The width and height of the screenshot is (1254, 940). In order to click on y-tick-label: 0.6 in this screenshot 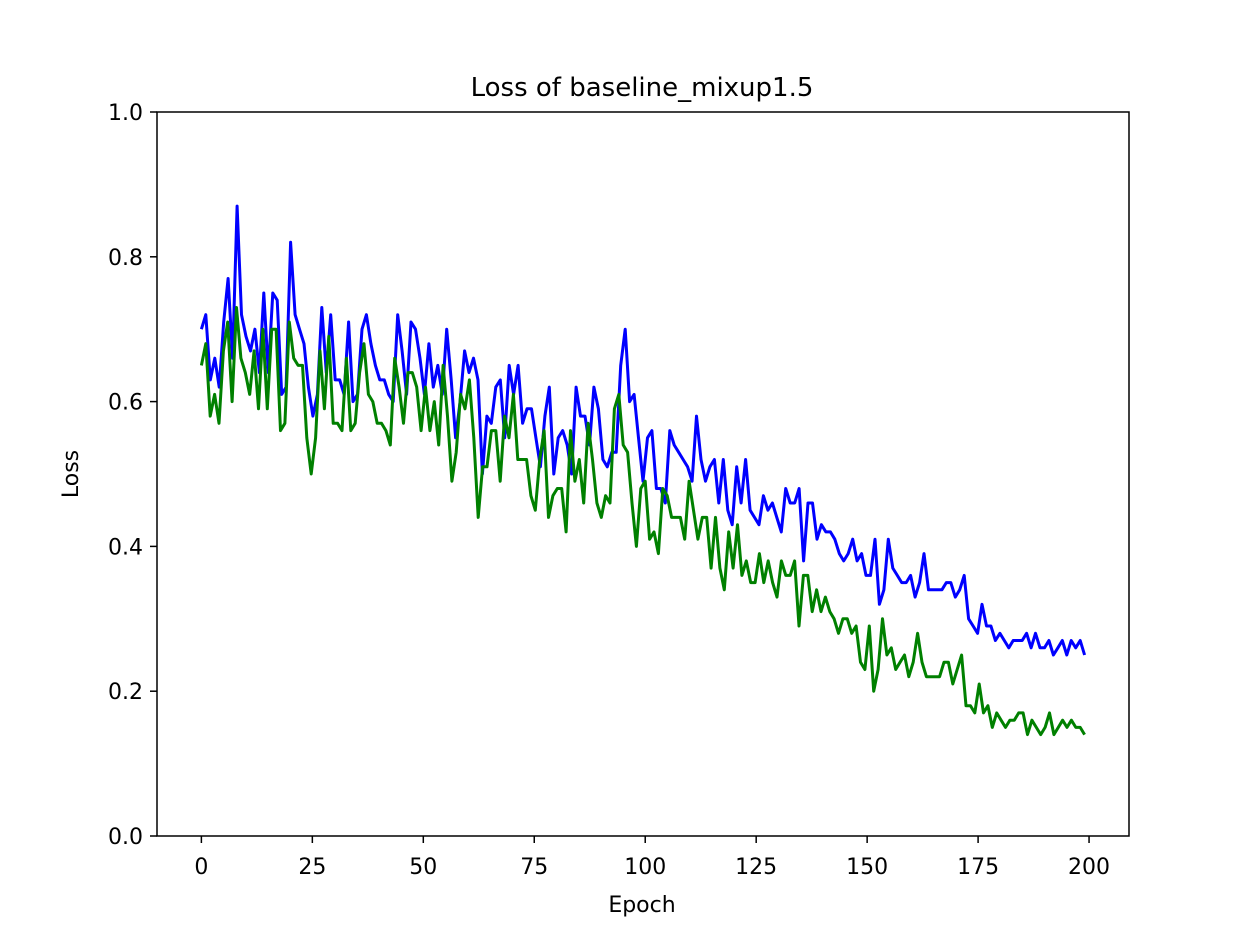, I will do `click(125, 403)`.